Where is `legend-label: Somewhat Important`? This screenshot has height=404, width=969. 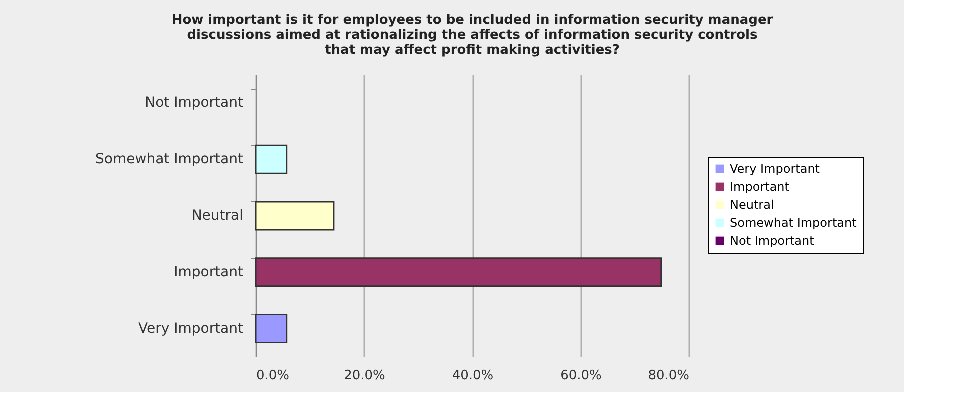 legend-label: Somewhat Important is located at coordinates (794, 223).